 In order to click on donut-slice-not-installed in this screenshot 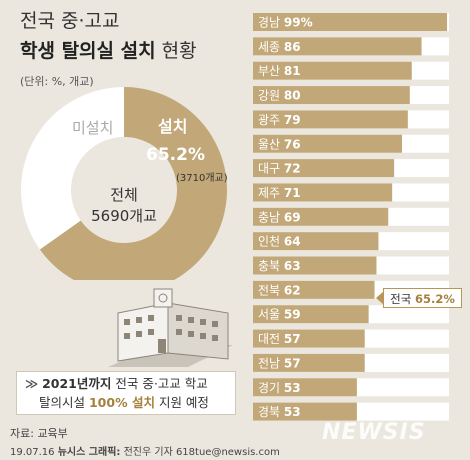, I will do `click(72, 168)`.